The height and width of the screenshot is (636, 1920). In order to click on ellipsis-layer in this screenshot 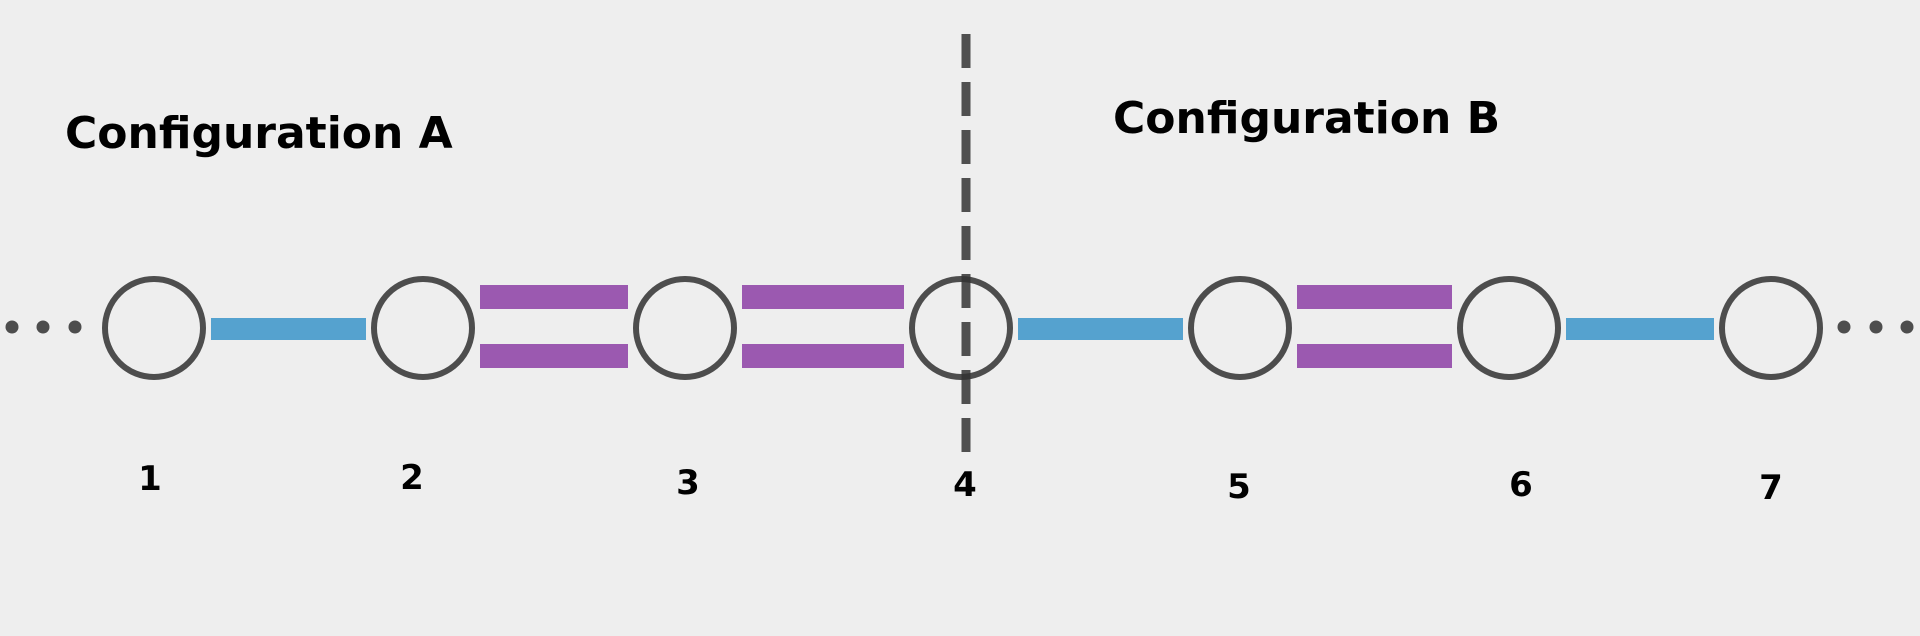, I will do `click(959, 327)`.